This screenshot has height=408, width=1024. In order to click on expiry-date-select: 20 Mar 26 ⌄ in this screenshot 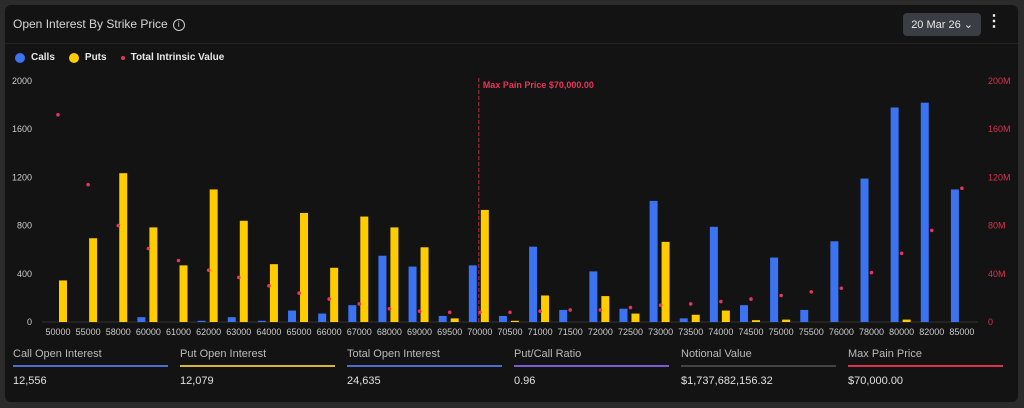, I will do `click(942, 24)`.